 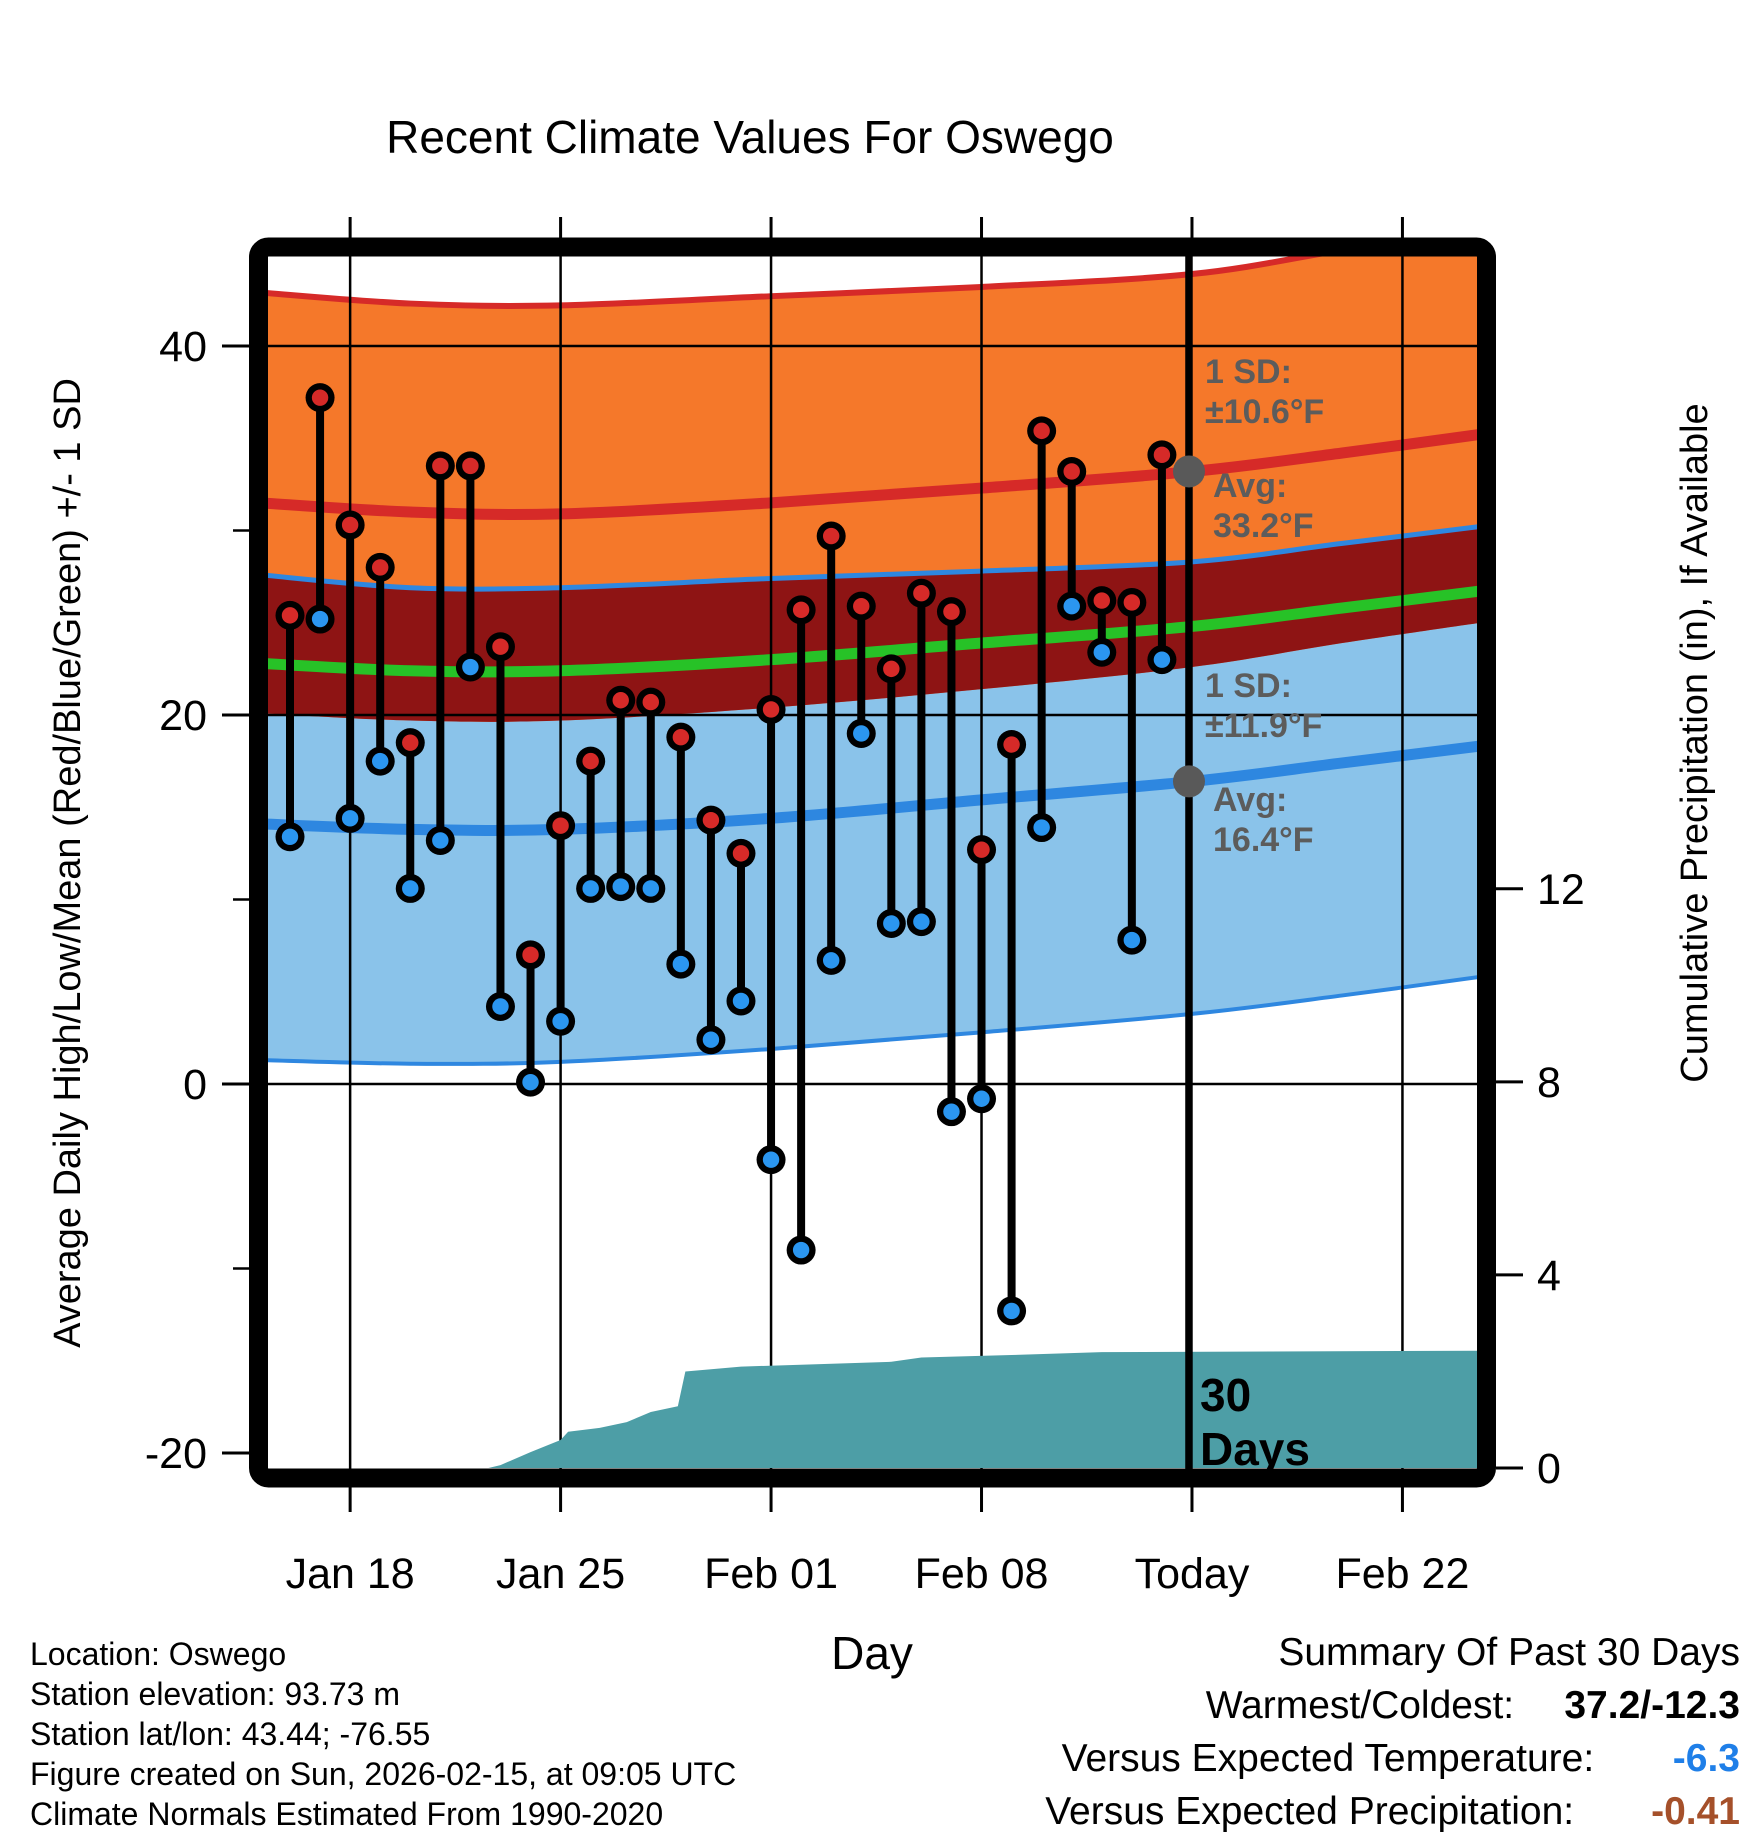 I want to click on station-location: Location: Oswego, so click(x=158, y=1654).